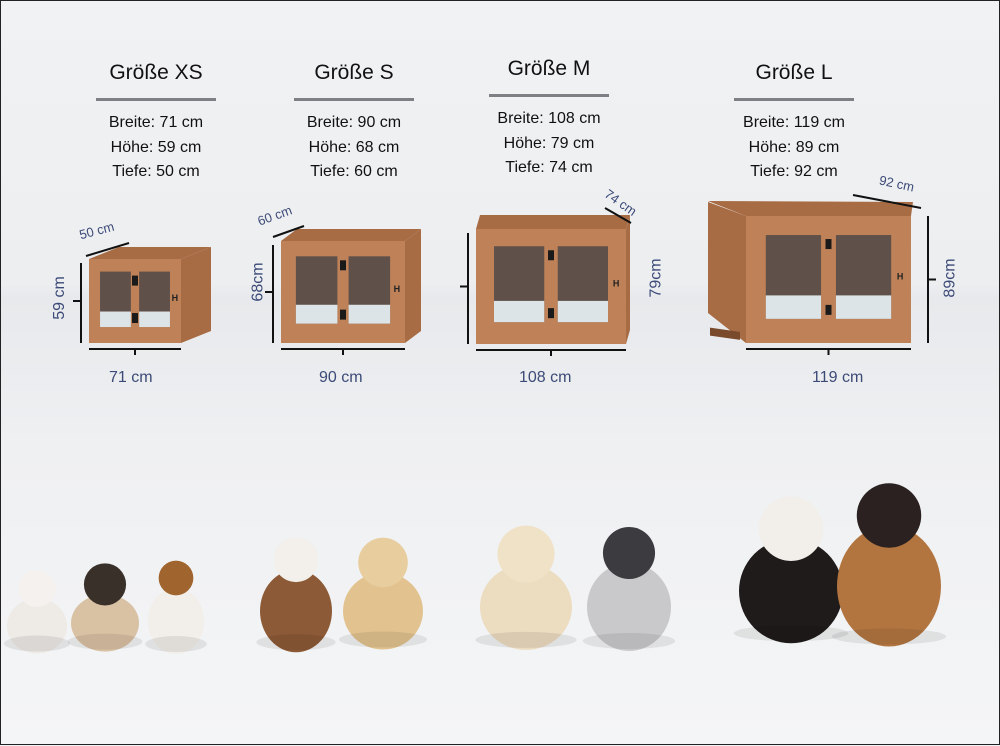  I want to click on dim-h-label: 68cm, so click(258, 282).